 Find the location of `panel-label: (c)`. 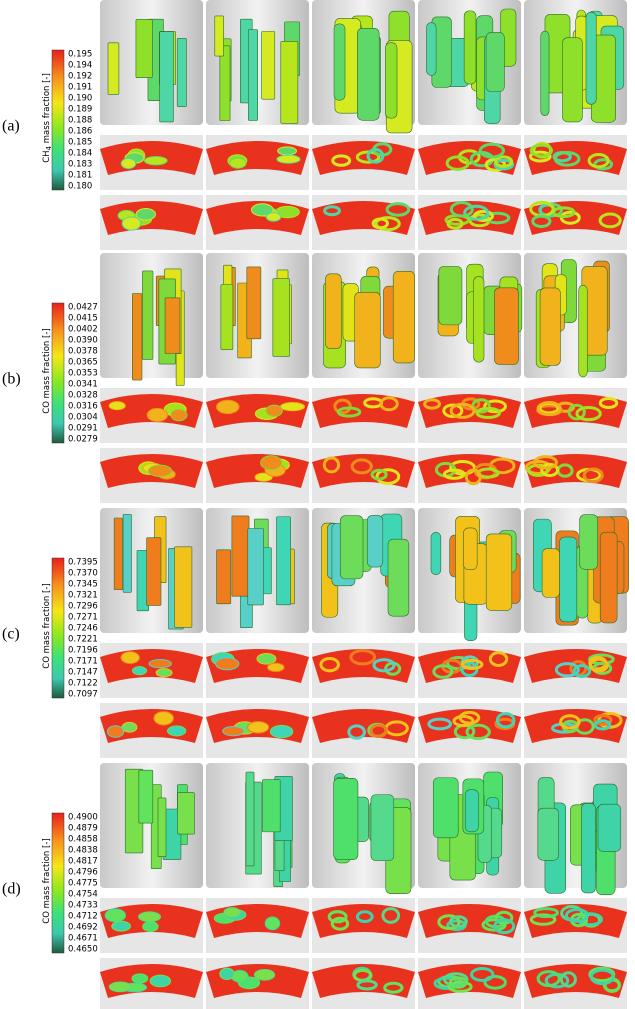

panel-label: (c) is located at coordinates (11, 634).